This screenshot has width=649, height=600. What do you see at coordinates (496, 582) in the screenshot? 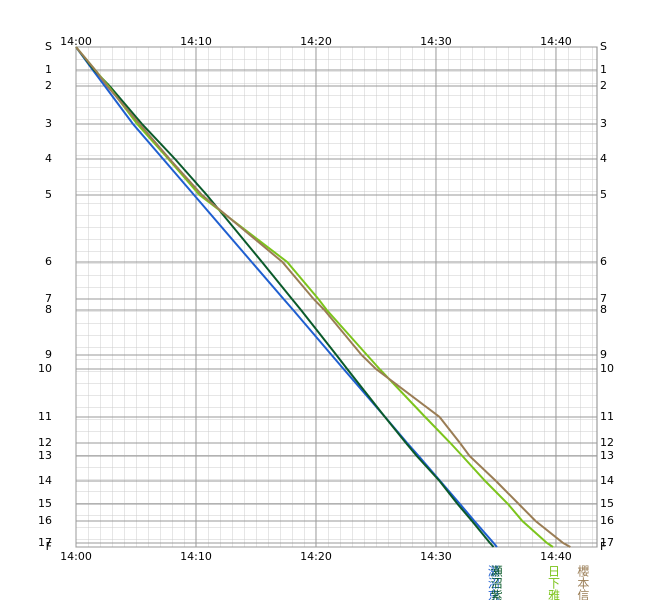
I see `legend-entry: 瀬沼紫` at bounding box center [496, 582].